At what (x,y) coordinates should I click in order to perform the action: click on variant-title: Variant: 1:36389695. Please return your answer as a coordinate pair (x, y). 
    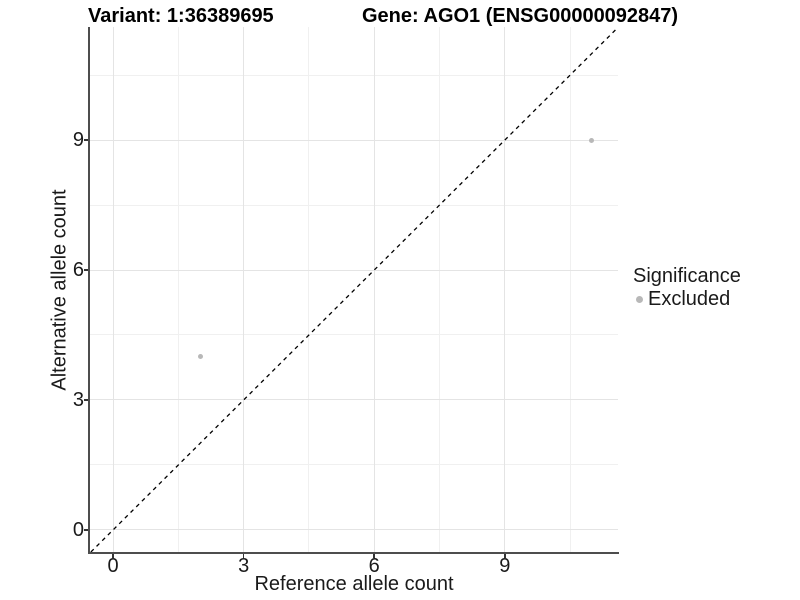
    Looking at the image, I should click on (181, 16).